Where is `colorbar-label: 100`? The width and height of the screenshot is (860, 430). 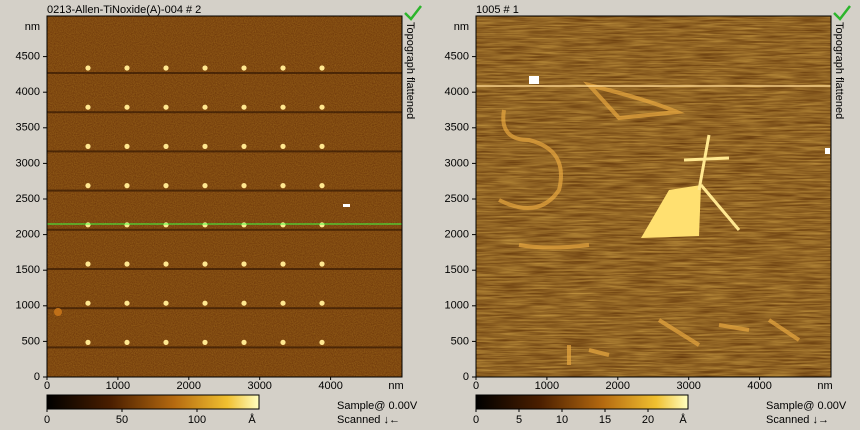 colorbar-label: 100 is located at coordinates (197, 420).